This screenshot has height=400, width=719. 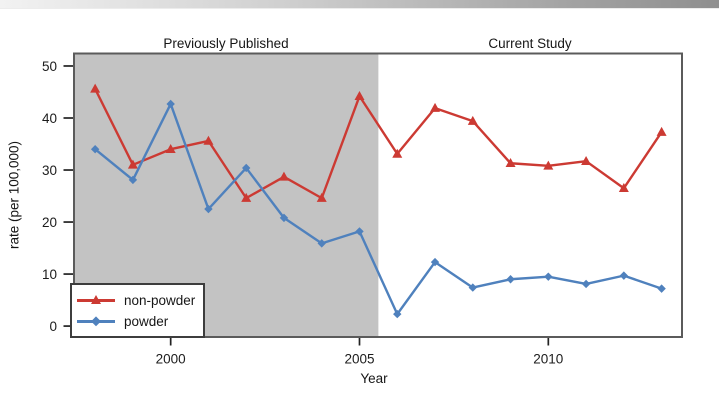 I want to click on x-tick-label: 2010, so click(x=548, y=359).